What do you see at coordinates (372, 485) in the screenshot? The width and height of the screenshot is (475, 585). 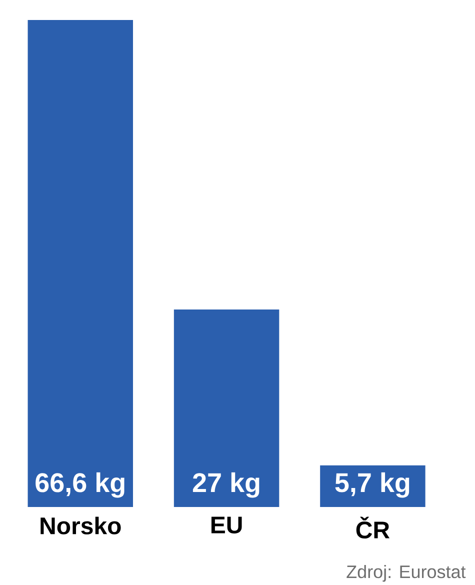 I see `data-label: 5,7 kg` at bounding box center [372, 485].